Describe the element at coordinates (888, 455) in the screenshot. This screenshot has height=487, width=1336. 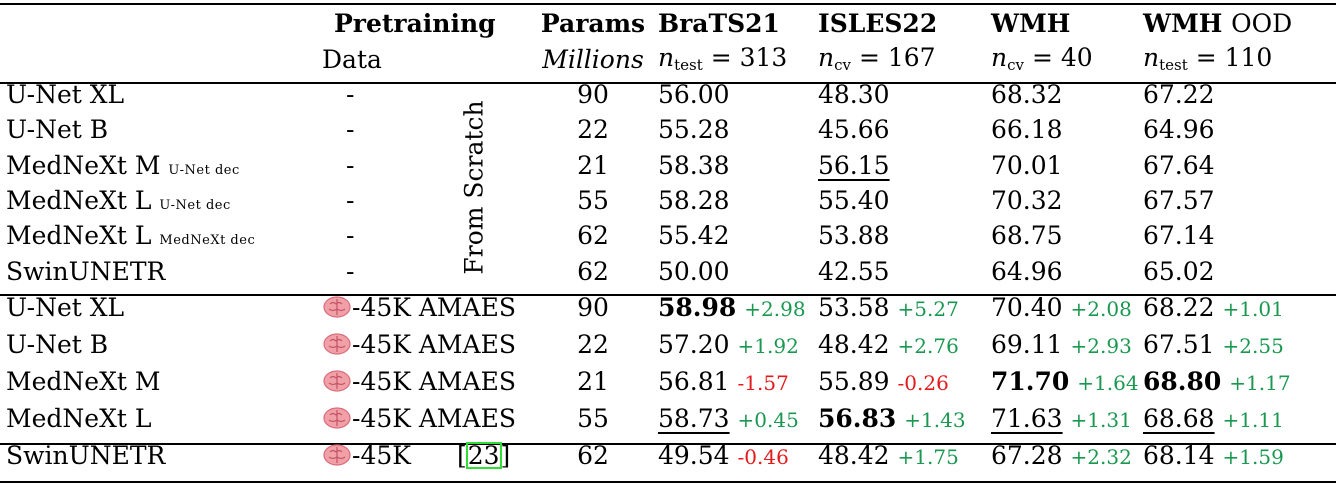
I see `value-cell: 48.42 +1.75` at that location.